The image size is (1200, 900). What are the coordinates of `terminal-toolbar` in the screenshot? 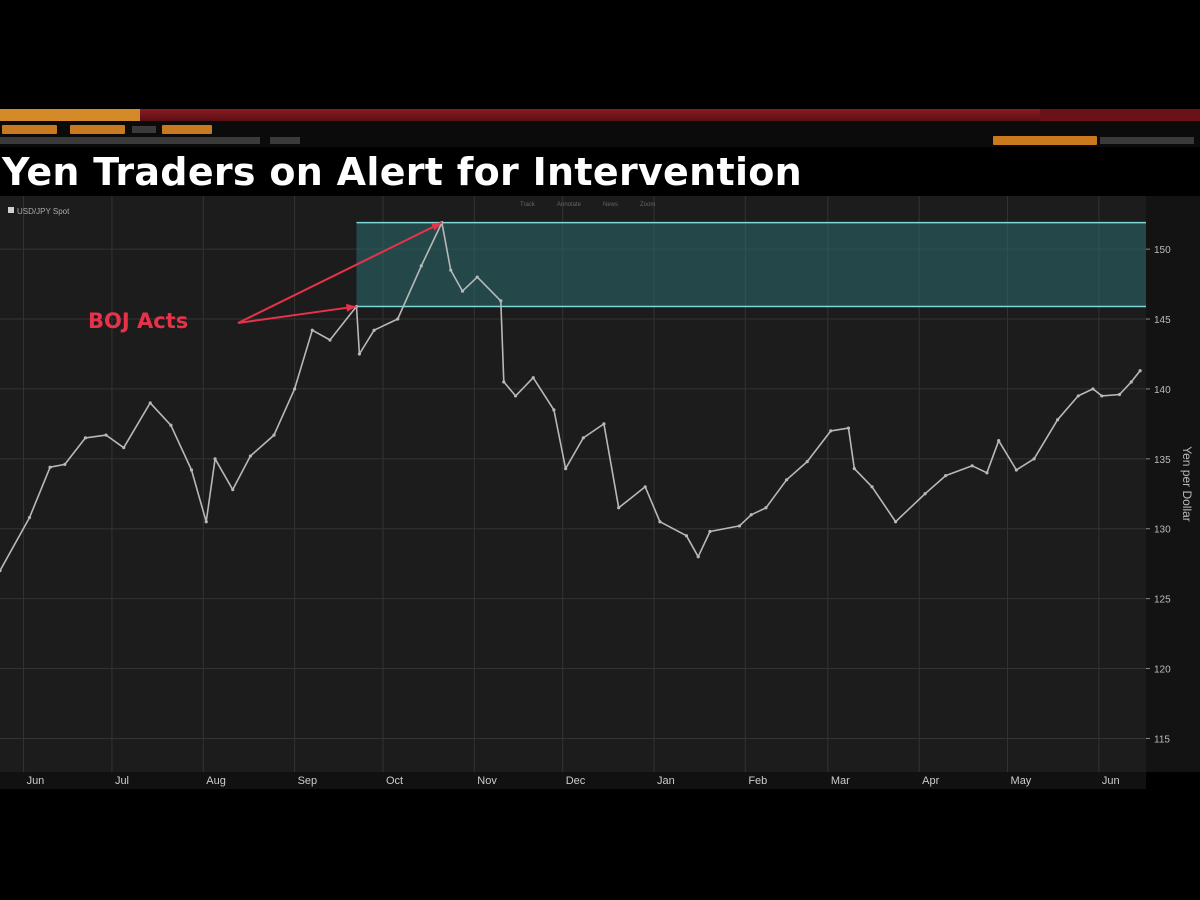 It's located at (600, 134).